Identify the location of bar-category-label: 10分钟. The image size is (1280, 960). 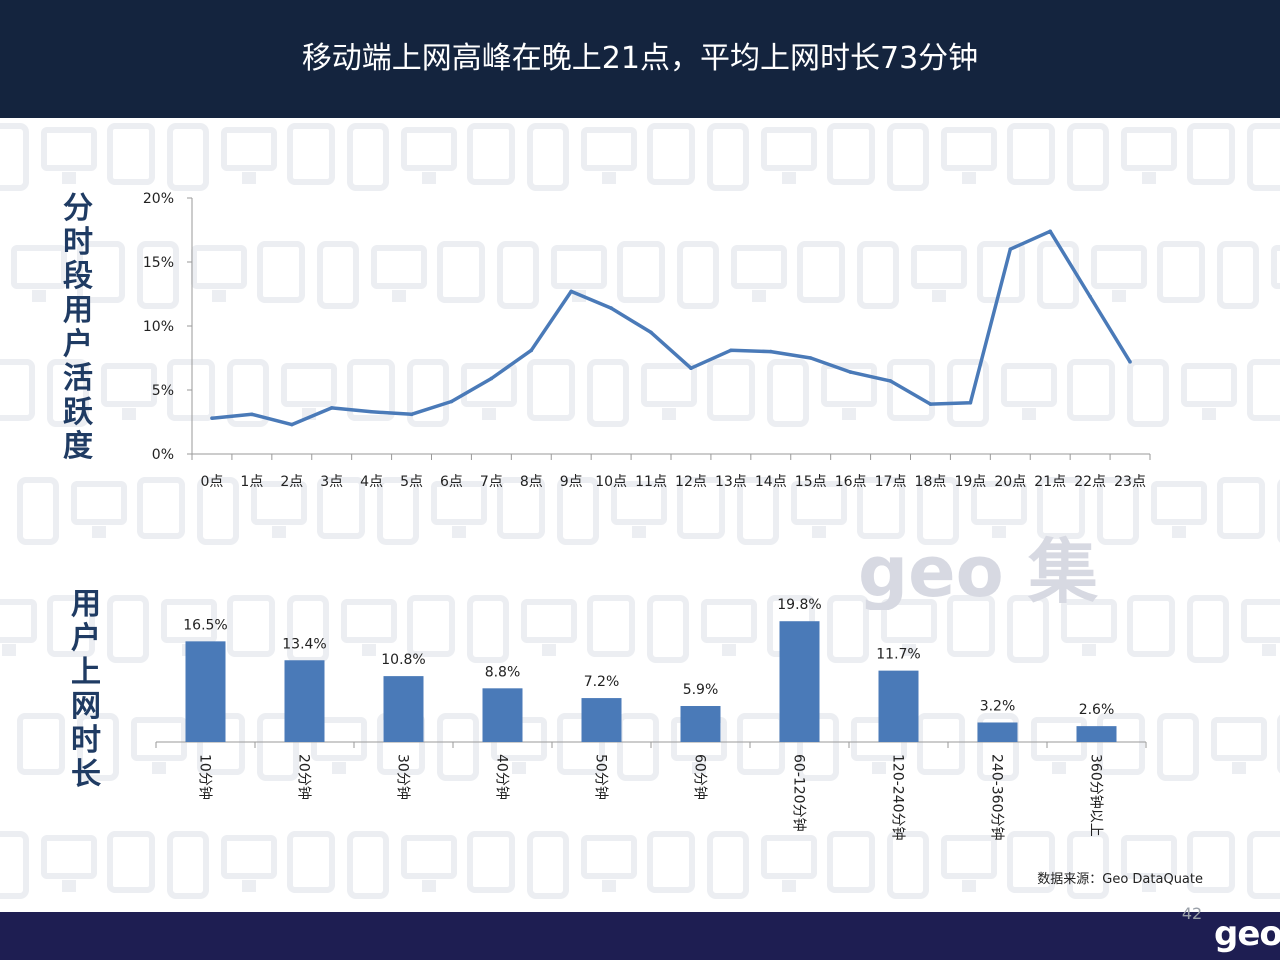
(205, 777).